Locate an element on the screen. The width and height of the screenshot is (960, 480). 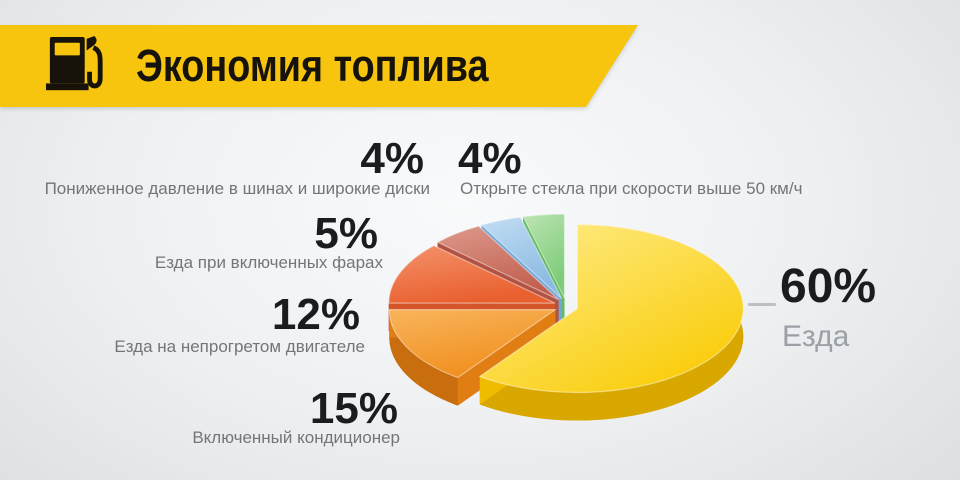
pie-label-text-driving: Езда is located at coordinates (816, 336).